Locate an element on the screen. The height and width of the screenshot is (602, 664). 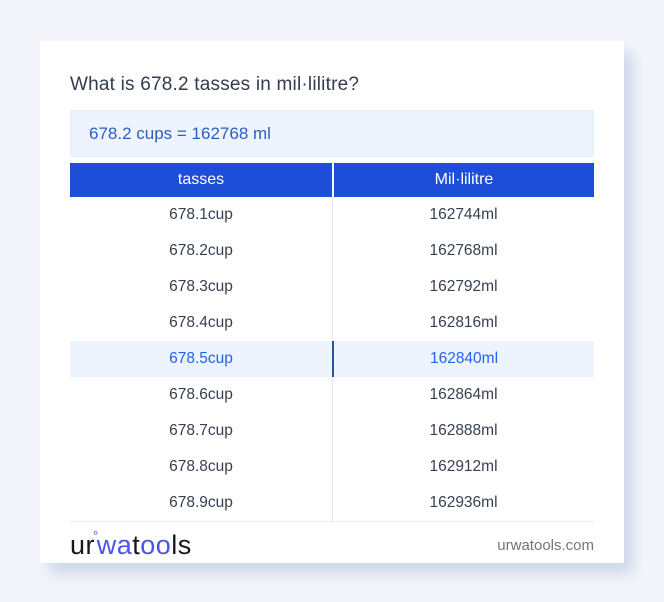
table-row: 678.8cup 162912ml is located at coordinates (332, 467).